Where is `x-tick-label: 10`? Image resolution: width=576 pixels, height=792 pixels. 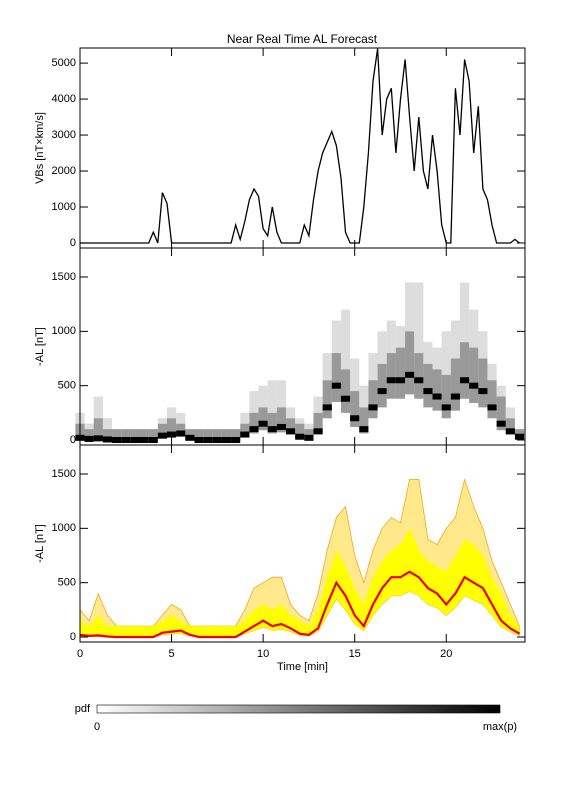 x-tick-label: 10 is located at coordinates (263, 654).